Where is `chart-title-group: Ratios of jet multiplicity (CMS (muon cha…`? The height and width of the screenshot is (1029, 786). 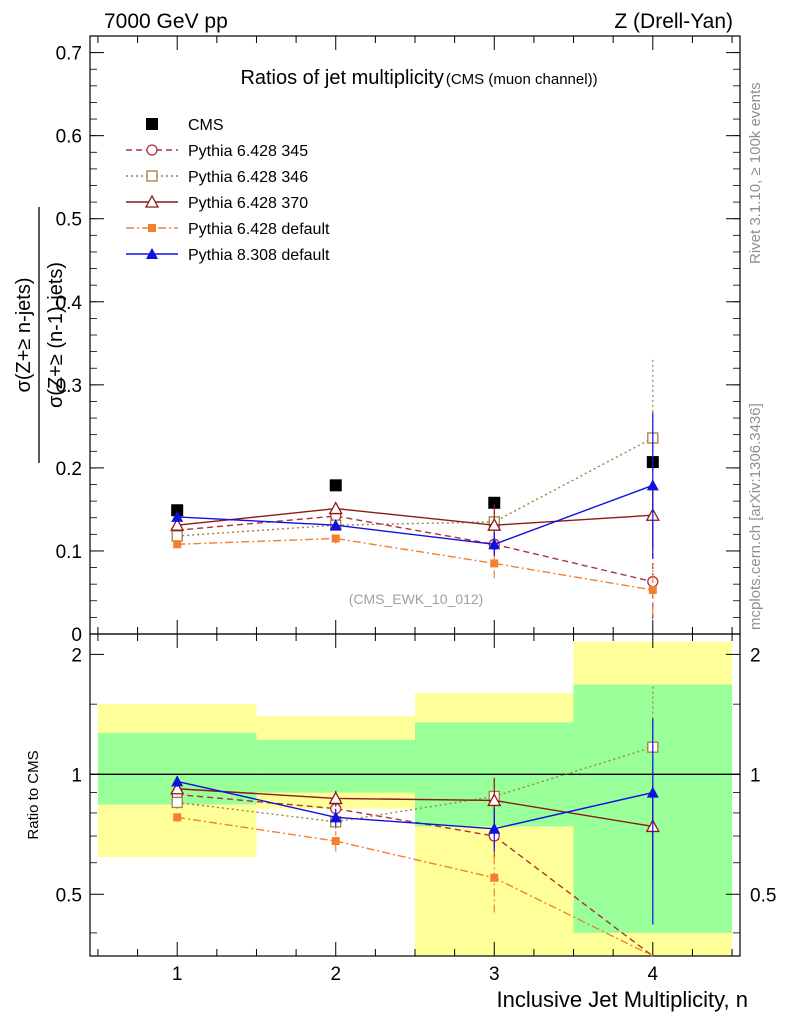 chart-title-group: Ratios of jet multiplicity (CMS (muon cha… is located at coordinates (418, 78).